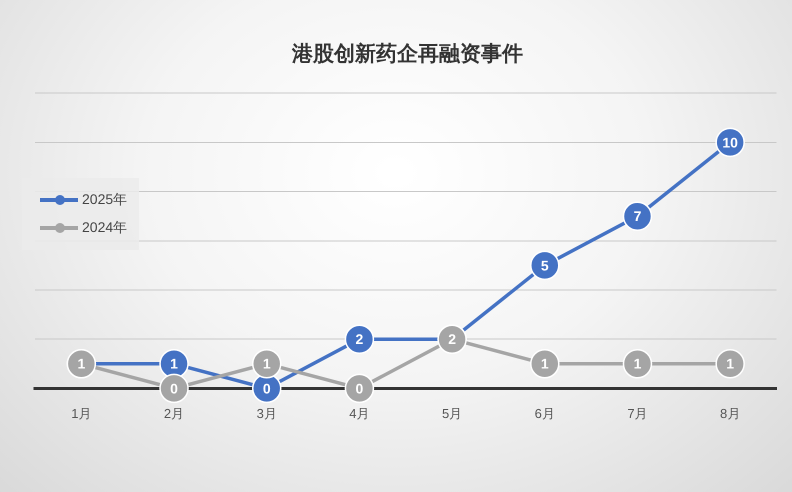  I want to click on x-tick-label: 2月, so click(174, 413).